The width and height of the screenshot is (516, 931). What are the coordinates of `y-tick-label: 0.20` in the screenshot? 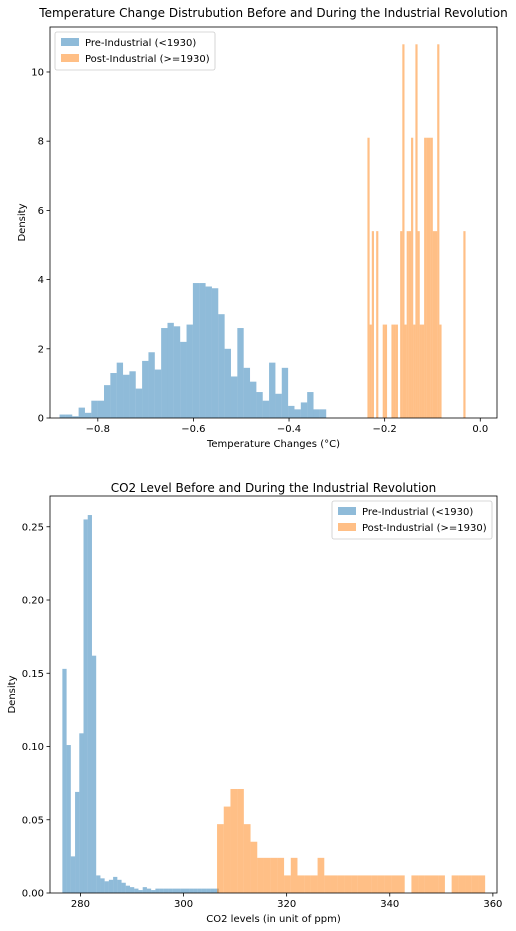 It's located at (33, 601).